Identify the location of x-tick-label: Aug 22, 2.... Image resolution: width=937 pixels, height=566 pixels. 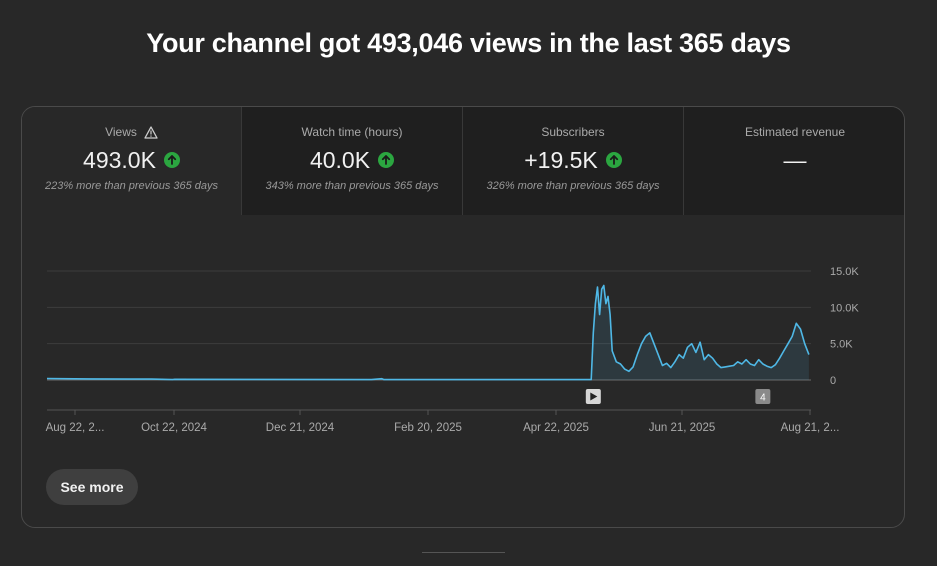
(75, 428).